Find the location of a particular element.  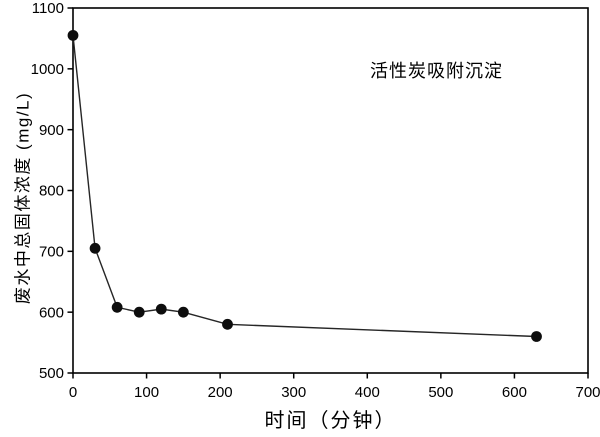

x-tick-label: 600 is located at coordinates (514, 392).